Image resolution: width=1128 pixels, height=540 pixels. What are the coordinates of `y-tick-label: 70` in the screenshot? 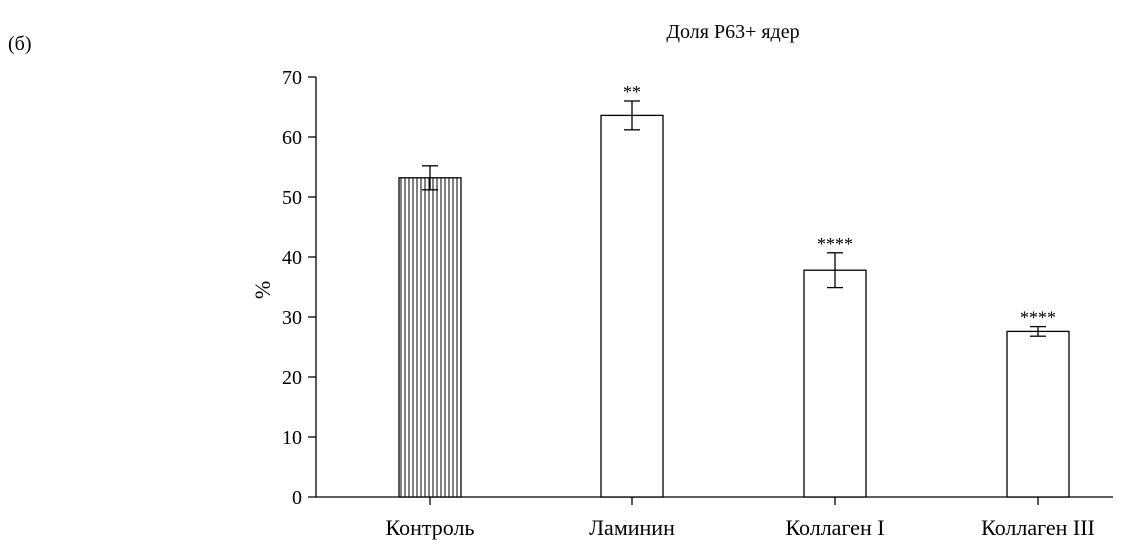 It's located at (292, 78).